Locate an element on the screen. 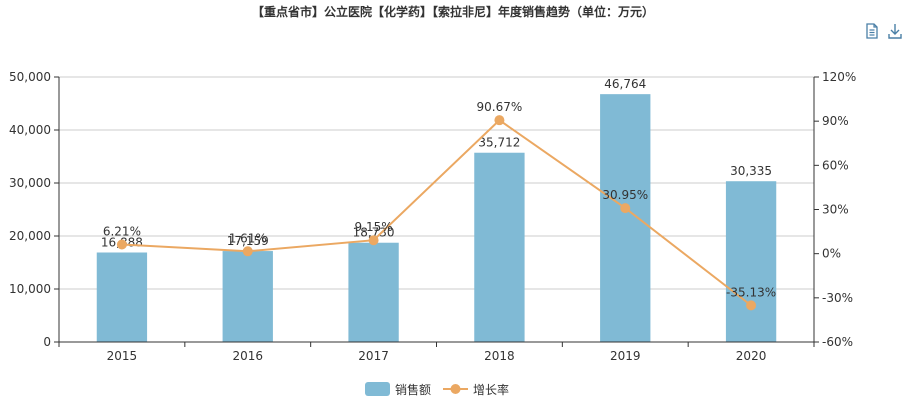 The height and width of the screenshot is (404, 906). growth-point-2016 is located at coordinates (247, 251).